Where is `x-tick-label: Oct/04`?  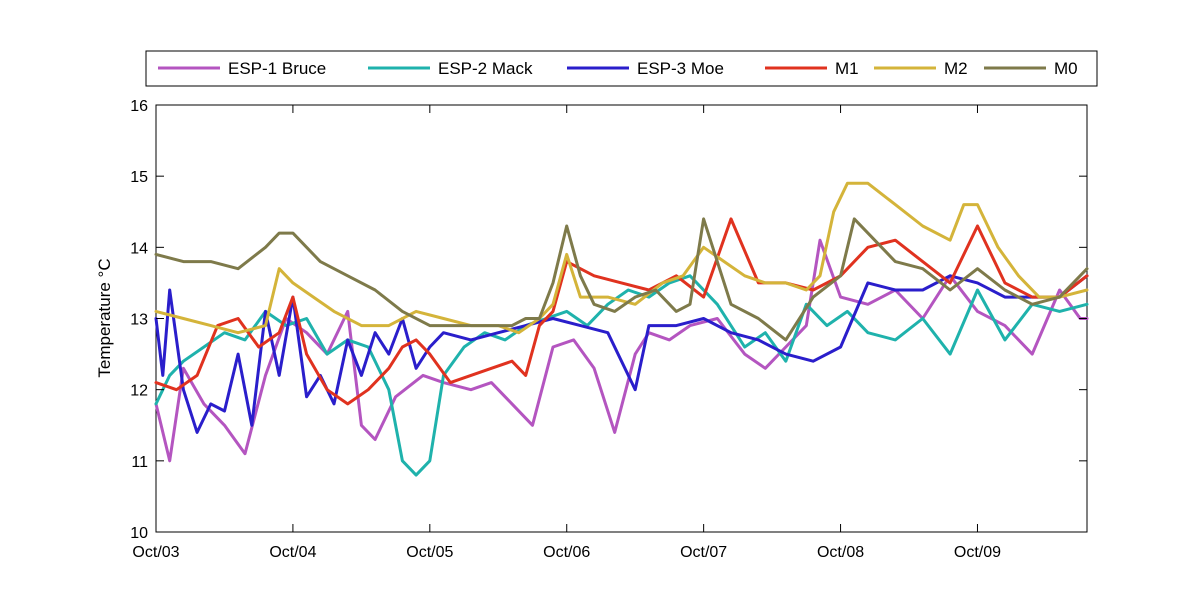 x-tick-label: Oct/04 is located at coordinates (292, 552).